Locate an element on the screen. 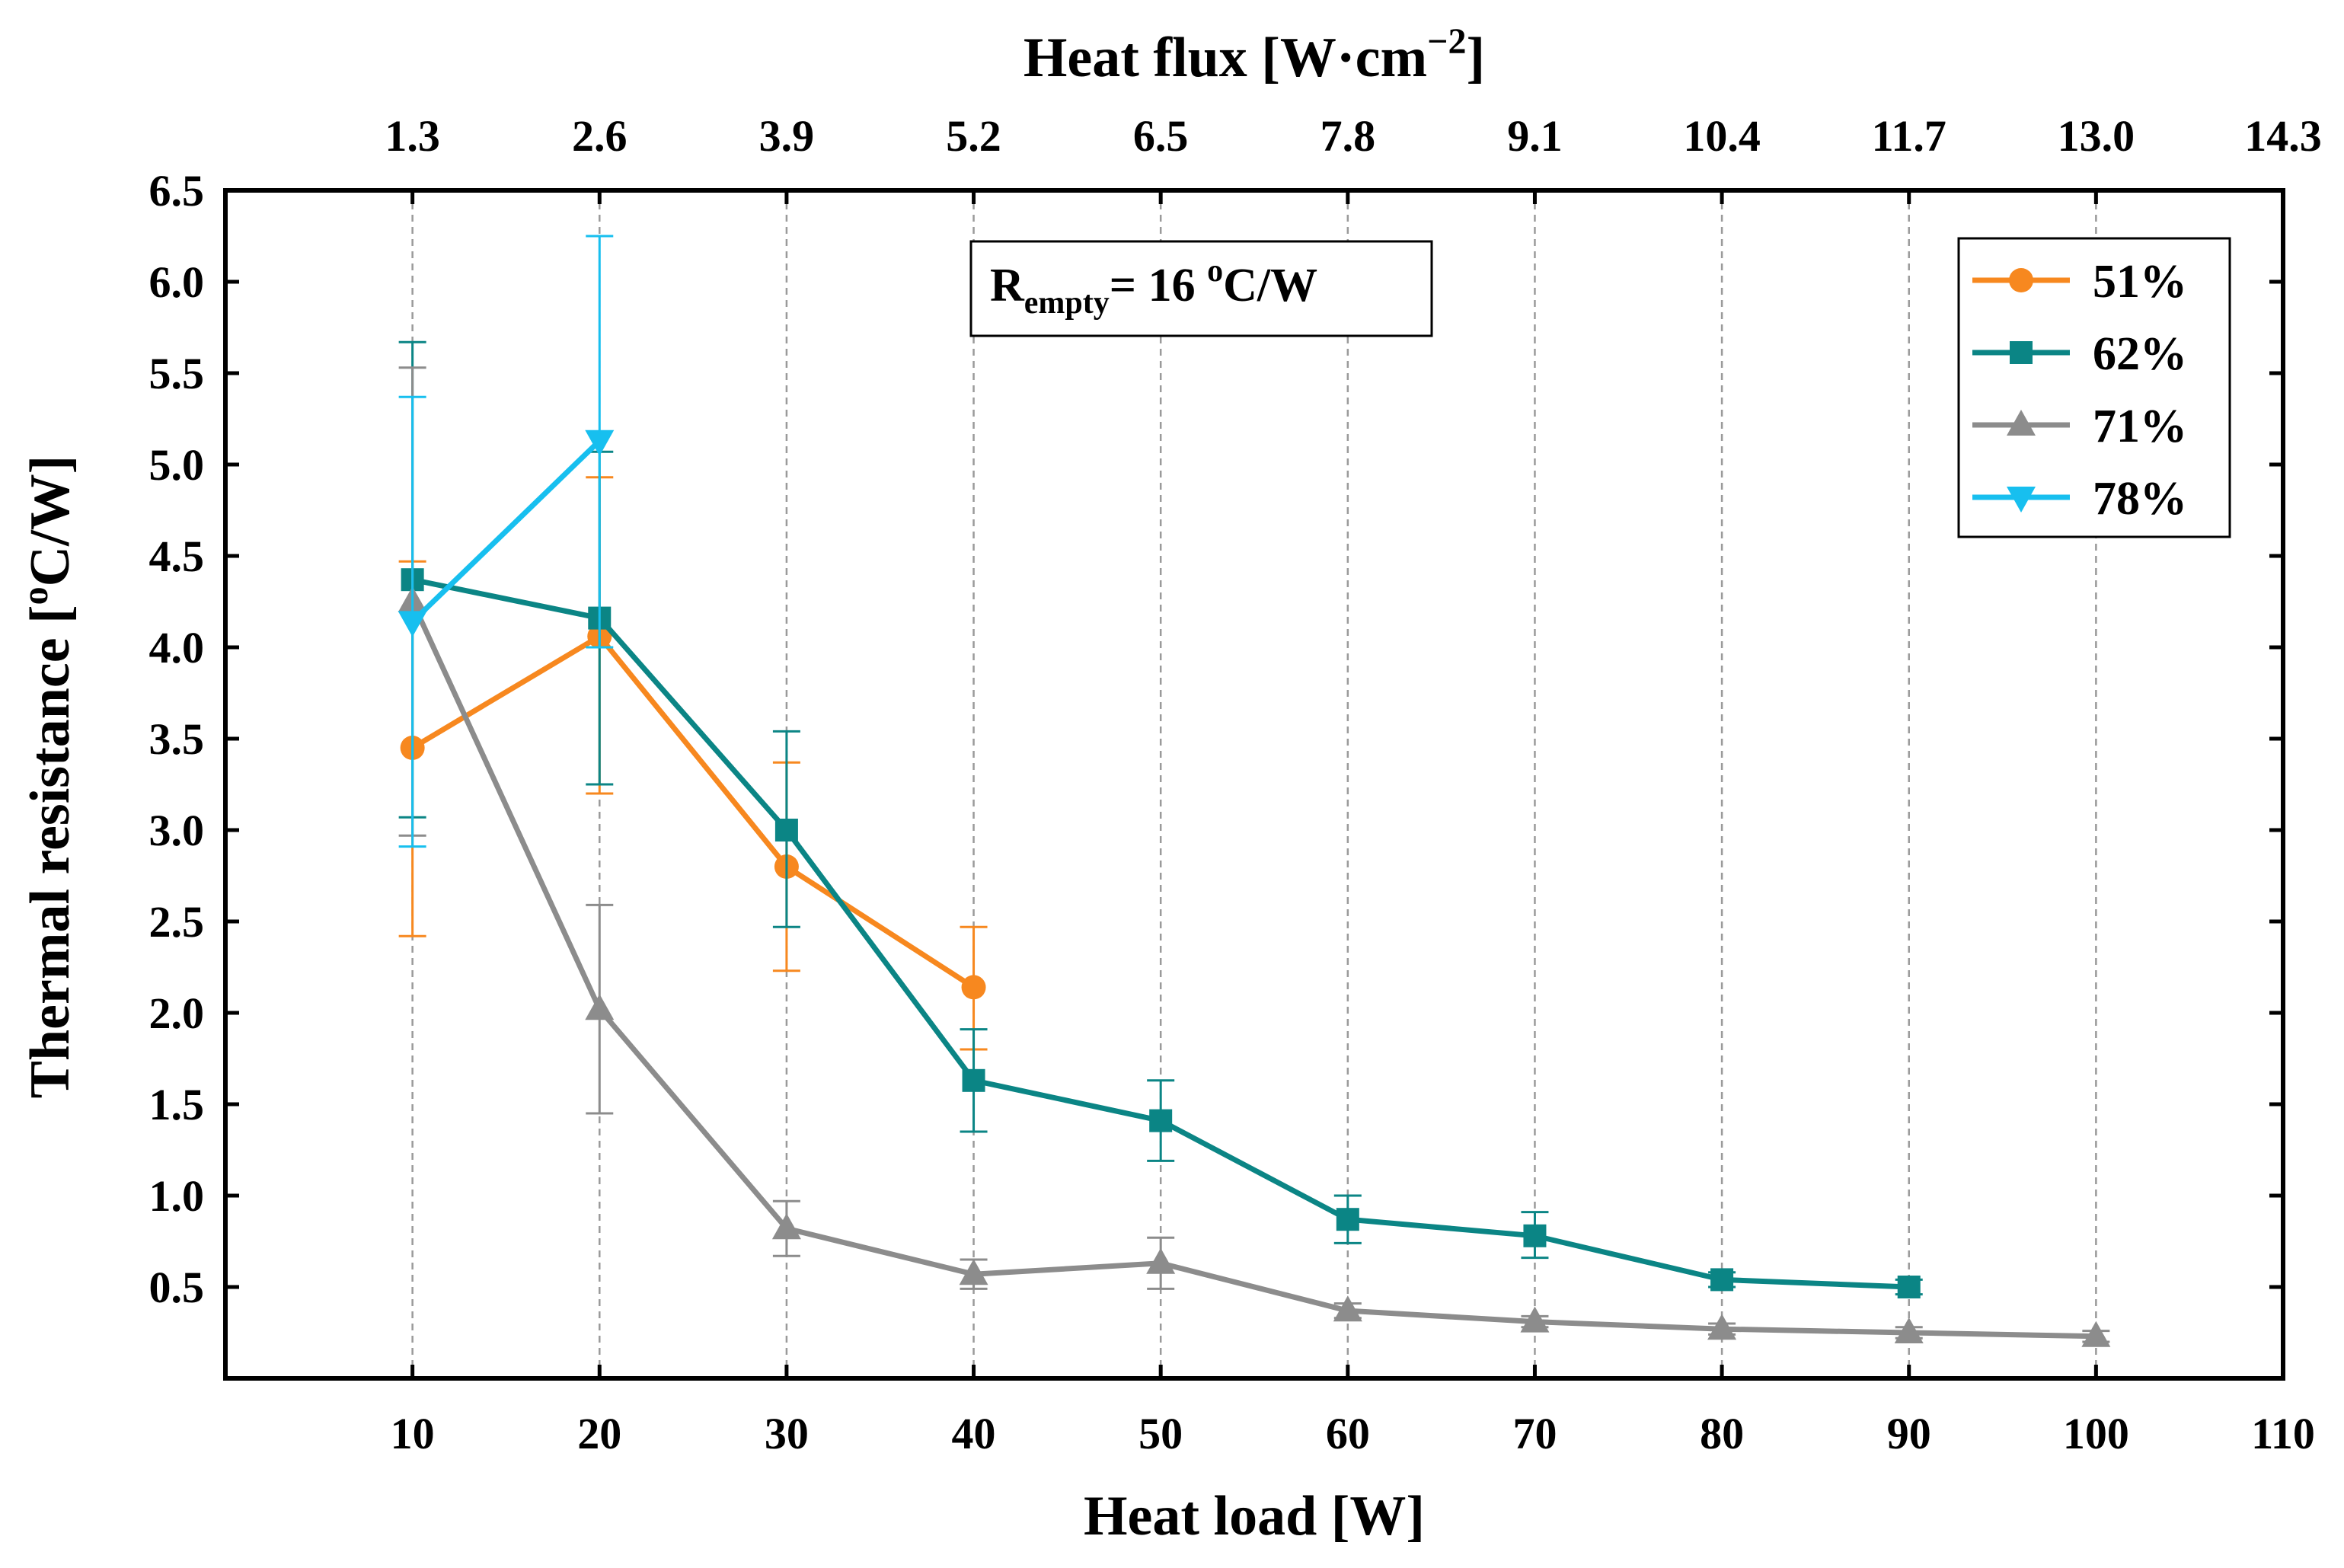  y-axis-title-main: Thermal resistance [ is located at coordinates (50, 851).